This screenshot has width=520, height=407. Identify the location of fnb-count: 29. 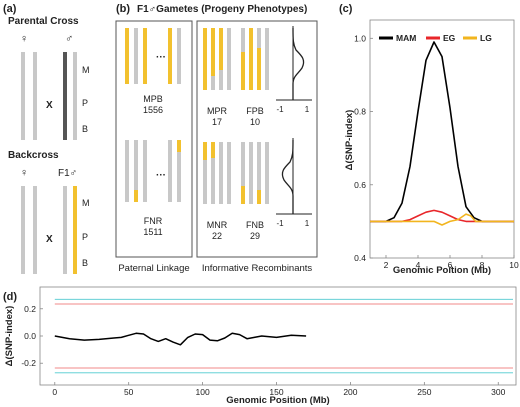
(255, 236).